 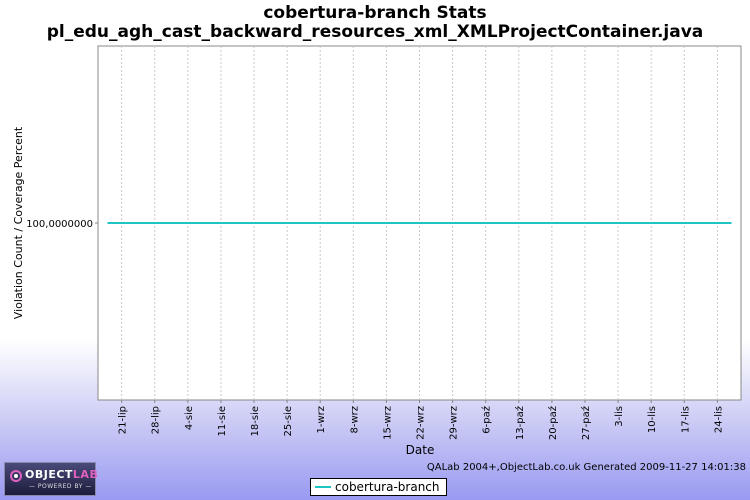 I want to click on x-tick-label: 1-wrz, so click(x=321, y=420).